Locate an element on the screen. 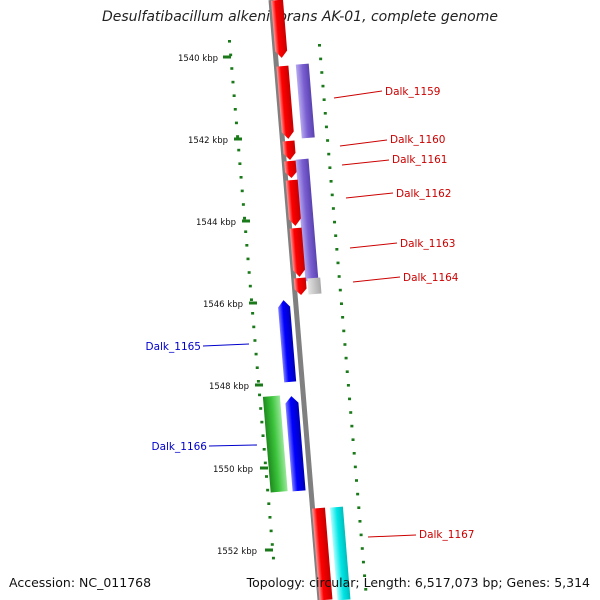 The height and width of the screenshot is (600, 600). scale-tick-label: 1542 kbp is located at coordinates (208, 141).